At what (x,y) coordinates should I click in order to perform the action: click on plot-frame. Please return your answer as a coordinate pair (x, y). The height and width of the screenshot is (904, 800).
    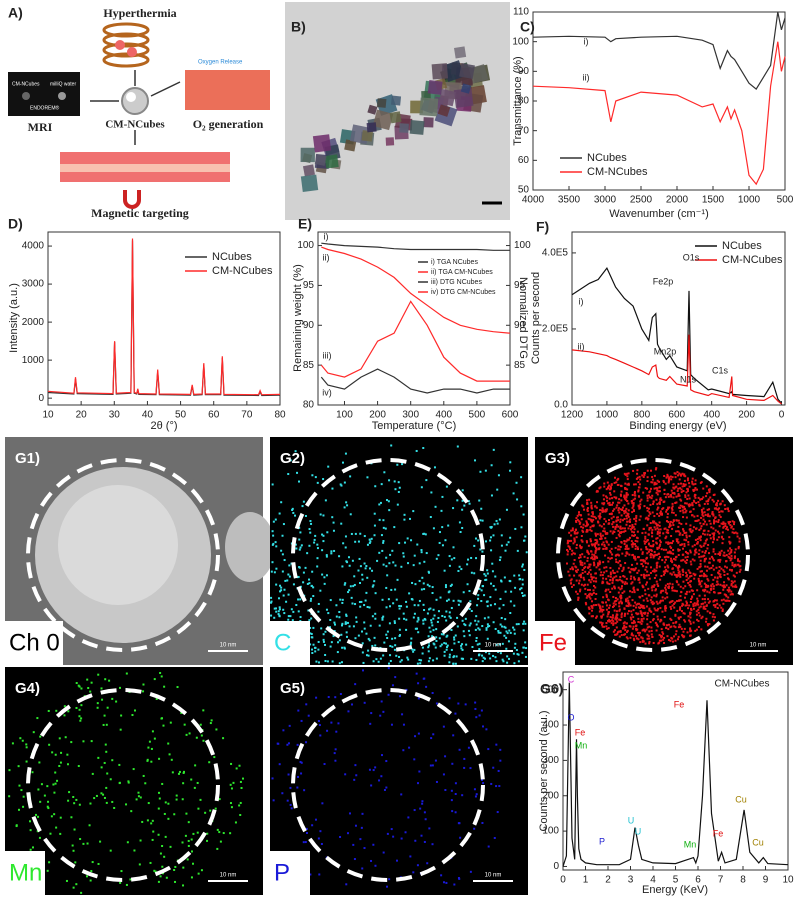
    Looking at the image, I should click on (164, 318).